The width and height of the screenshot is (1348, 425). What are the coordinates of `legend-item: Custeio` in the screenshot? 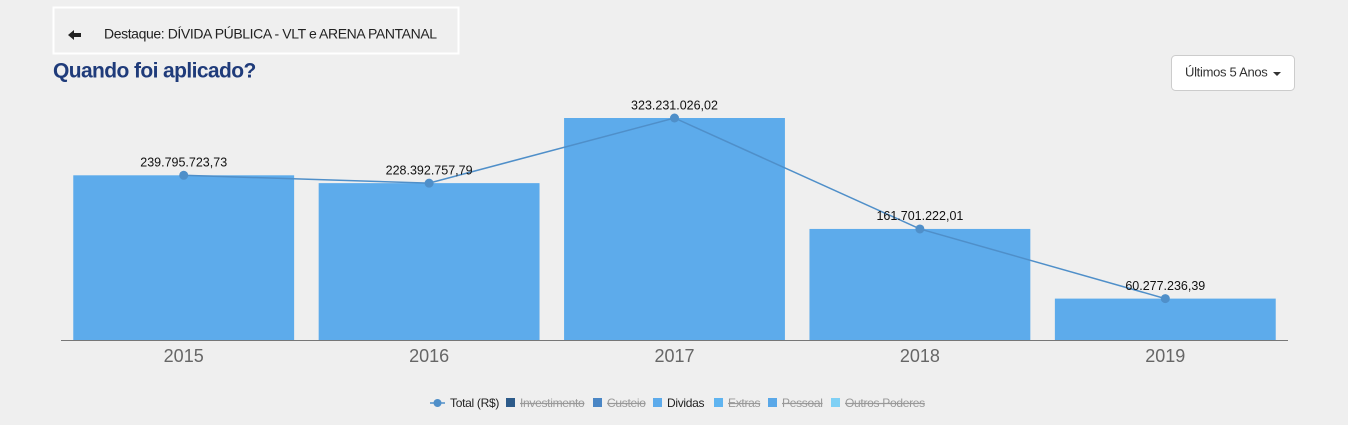 It's located at (620, 403).